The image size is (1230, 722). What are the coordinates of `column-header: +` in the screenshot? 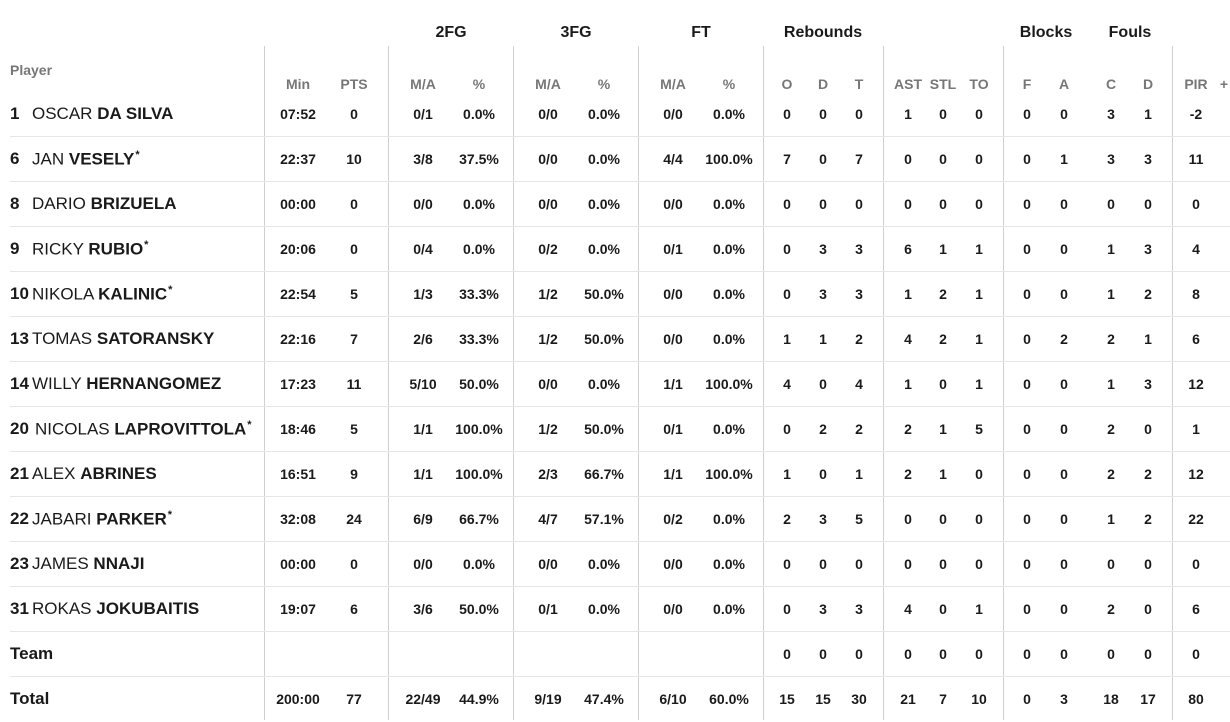 It's located at (1224, 84).